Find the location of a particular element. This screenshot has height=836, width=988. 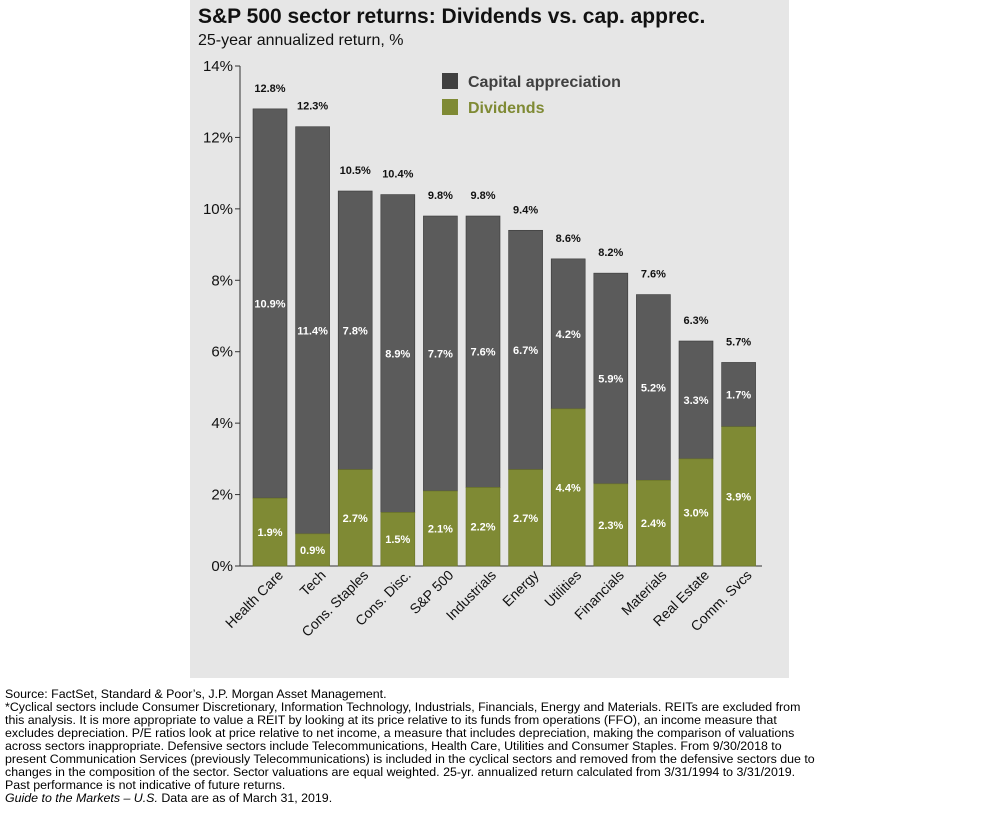

capital-appreciation-label: 5.2% is located at coordinates (653, 388).